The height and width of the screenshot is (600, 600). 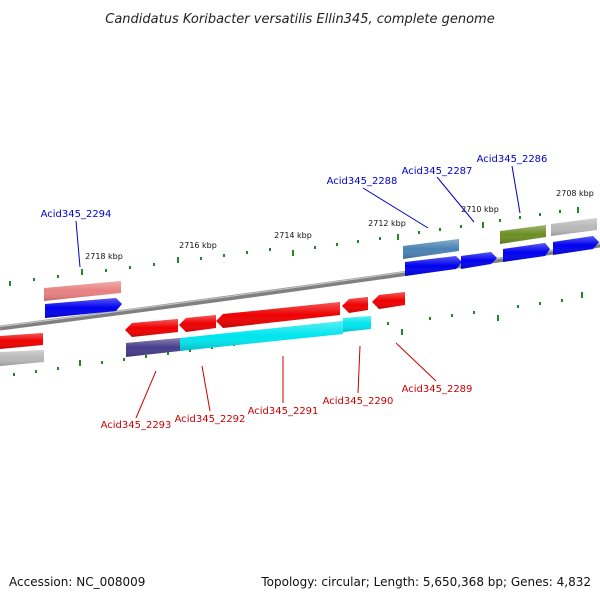 What do you see at coordinates (575, 193) in the screenshot?
I see `tick-label-2708: 2708 kbp` at bounding box center [575, 193].